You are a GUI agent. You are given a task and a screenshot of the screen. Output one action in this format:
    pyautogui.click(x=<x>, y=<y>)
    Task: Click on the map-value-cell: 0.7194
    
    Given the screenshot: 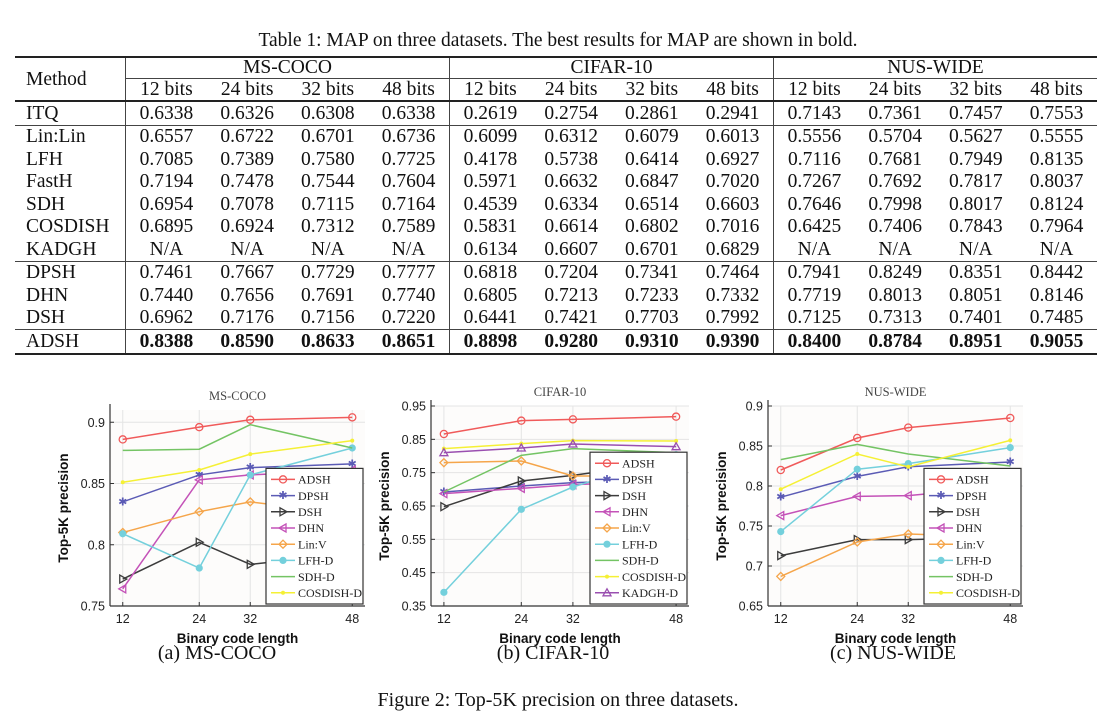 What is the action you would take?
    pyautogui.click(x=165, y=181)
    